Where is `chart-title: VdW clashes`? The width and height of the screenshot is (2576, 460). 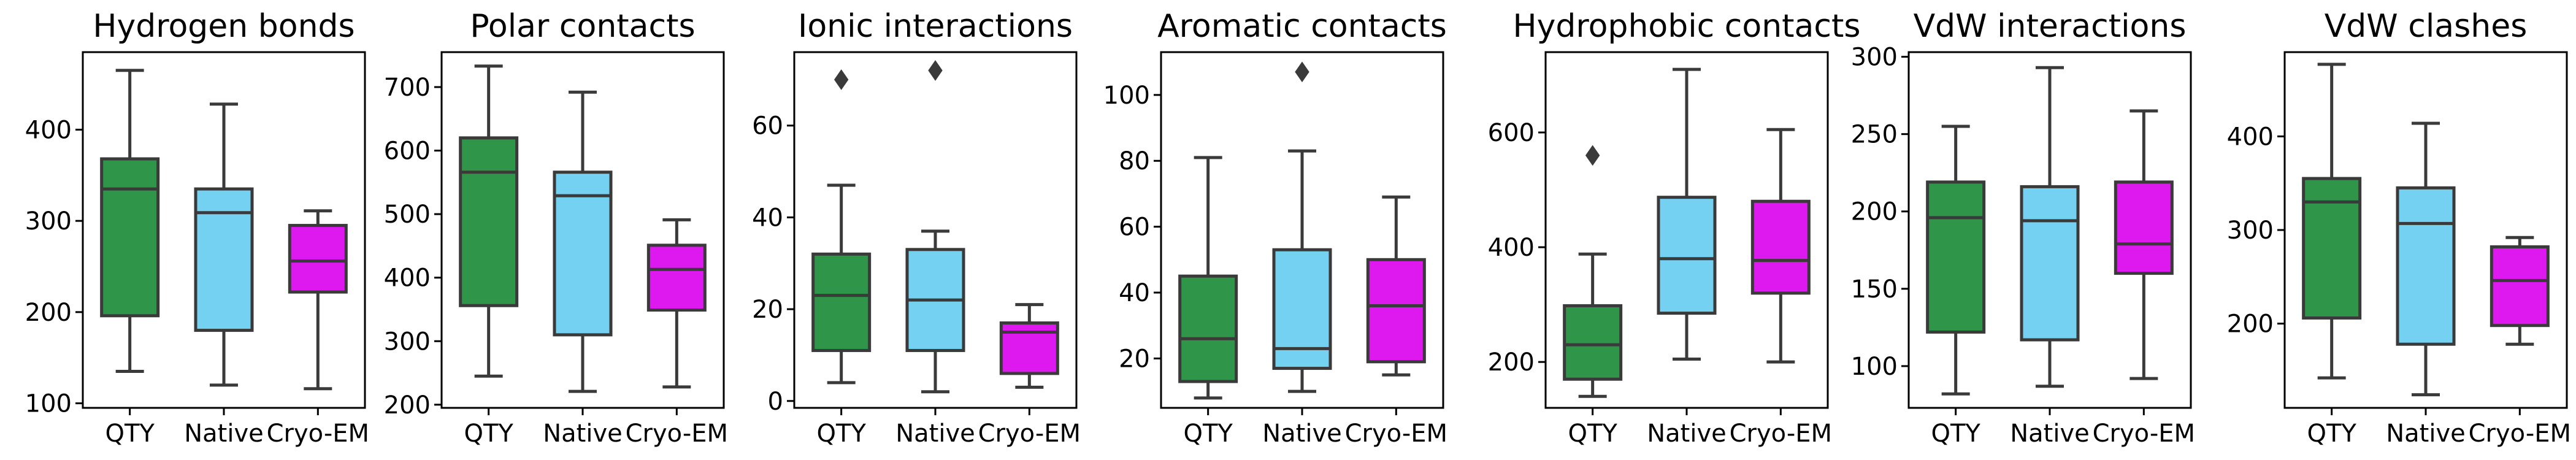 chart-title: VdW clashes is located at coordinates (2426, 26).